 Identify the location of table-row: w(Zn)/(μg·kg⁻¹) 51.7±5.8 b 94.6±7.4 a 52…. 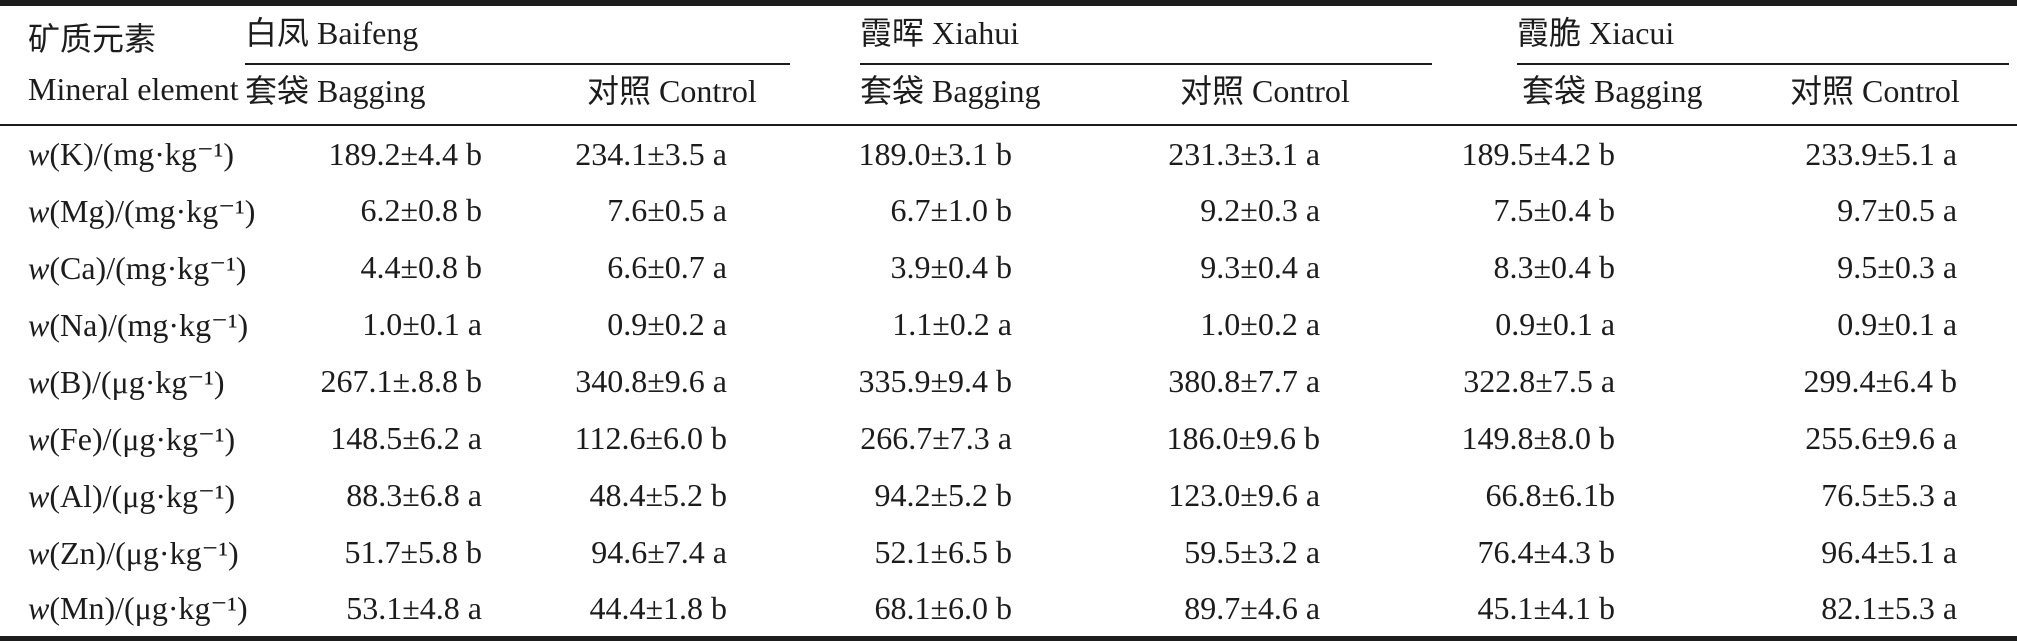
(1008, 552).